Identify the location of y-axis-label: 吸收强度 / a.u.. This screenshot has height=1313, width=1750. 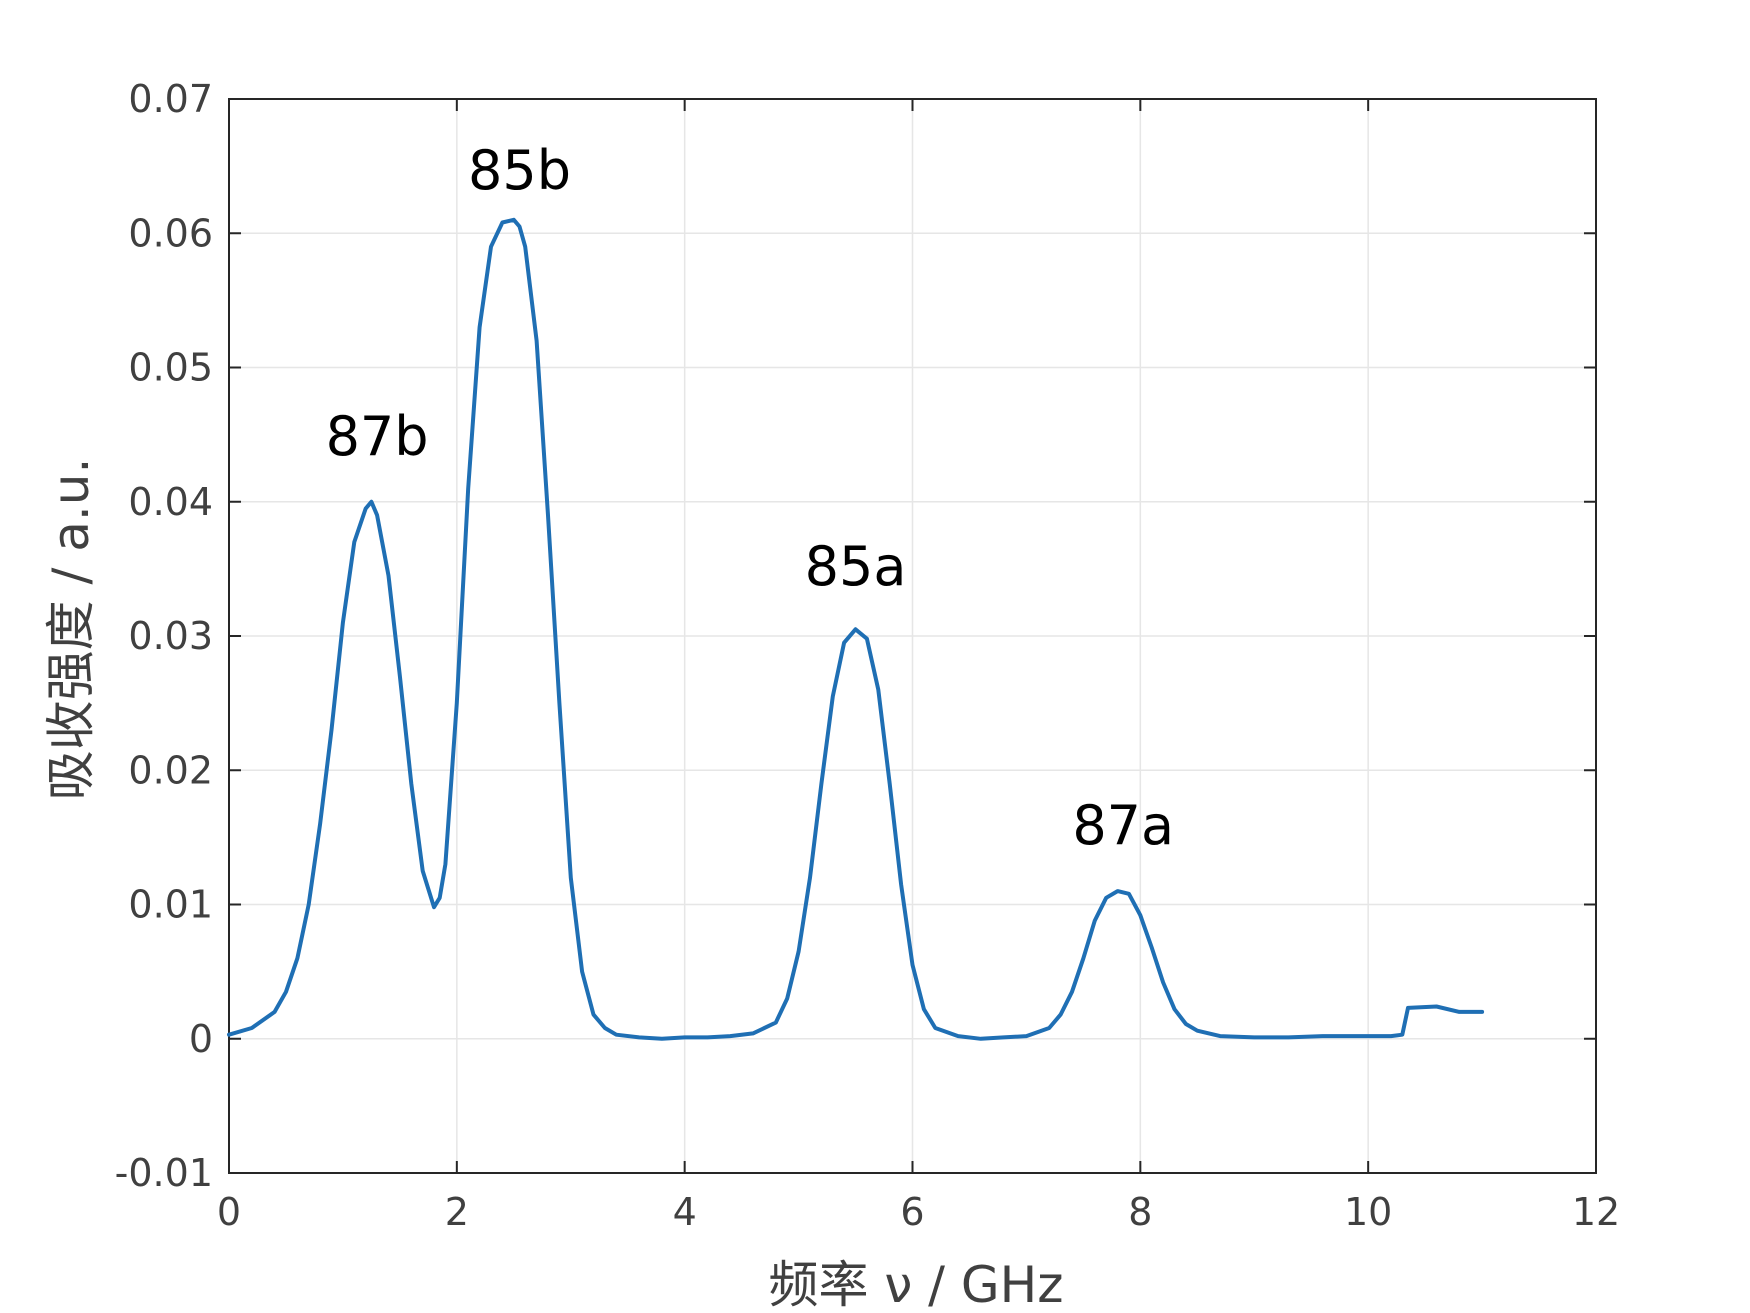
(71, 629).